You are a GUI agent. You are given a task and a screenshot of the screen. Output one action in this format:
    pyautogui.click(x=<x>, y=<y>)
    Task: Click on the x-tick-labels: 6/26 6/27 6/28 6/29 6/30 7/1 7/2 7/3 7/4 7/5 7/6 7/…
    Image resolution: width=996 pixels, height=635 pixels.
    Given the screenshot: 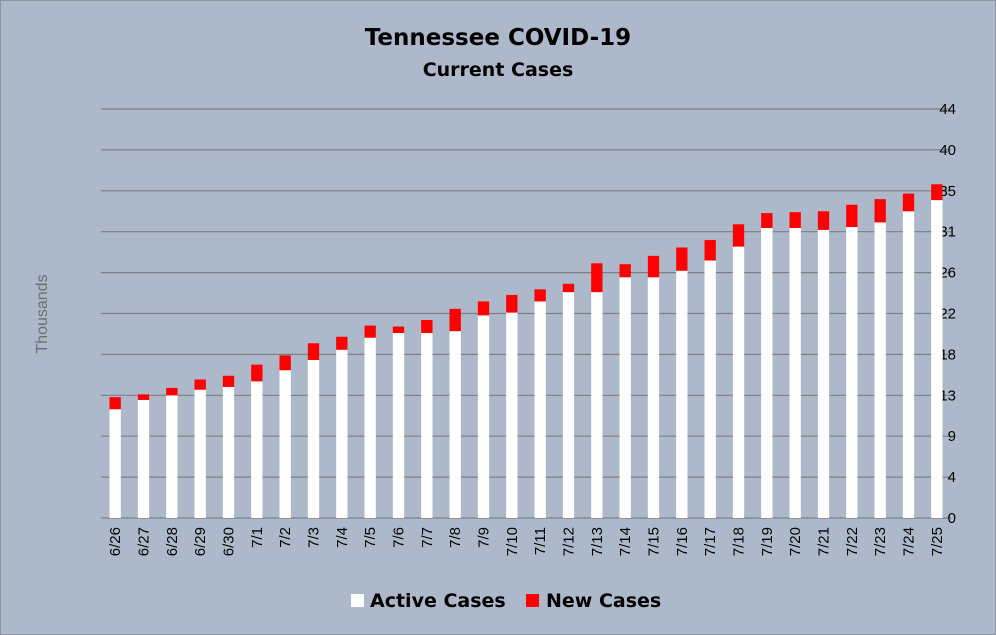 What is the action you would take?
    pyautogui.click(x=526, y=541)
    